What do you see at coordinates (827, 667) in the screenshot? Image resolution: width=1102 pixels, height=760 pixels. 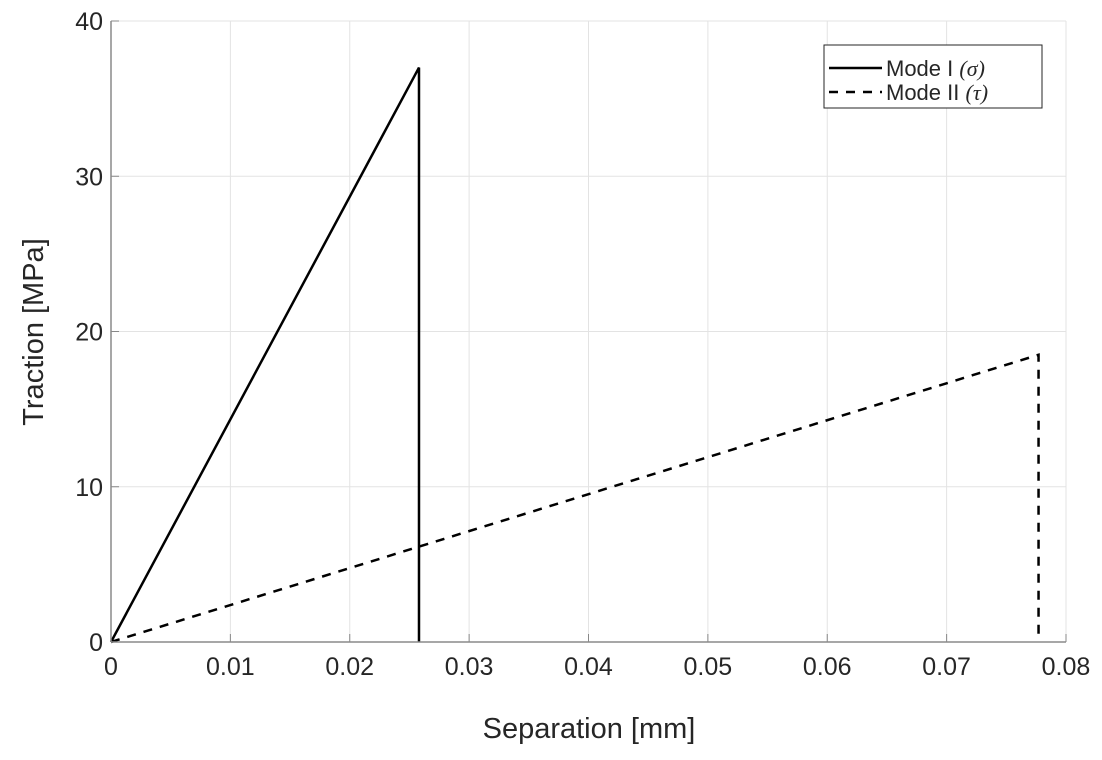 I see `x-tick-label: 0.06` at bounding box center [827, 667].